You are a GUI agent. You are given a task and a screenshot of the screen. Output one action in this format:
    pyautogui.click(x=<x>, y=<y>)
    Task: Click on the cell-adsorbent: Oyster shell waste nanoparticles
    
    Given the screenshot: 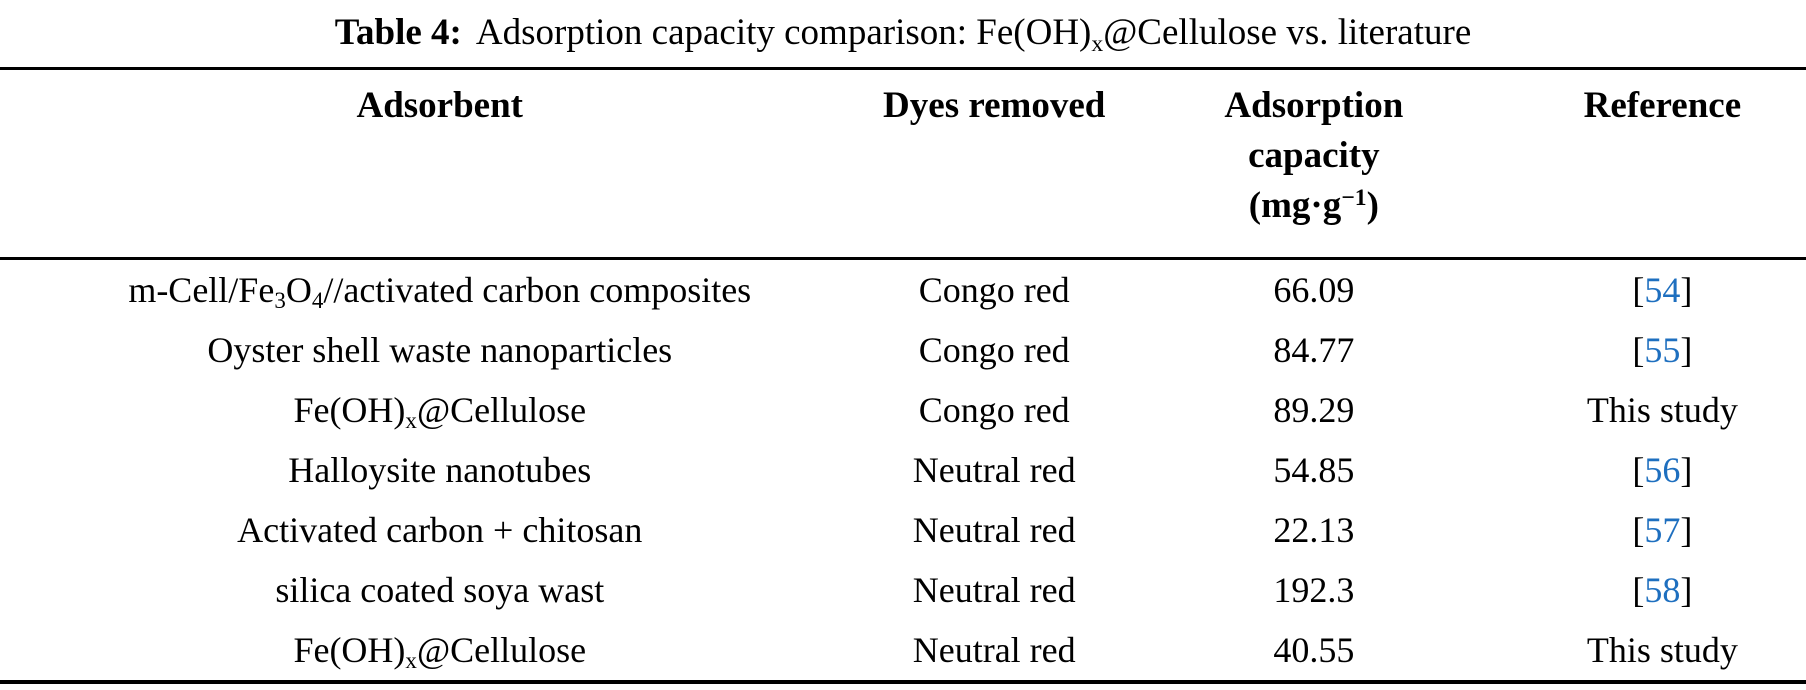 What is the action you would take?
    pyautogui.click(x=440, y=350)
    